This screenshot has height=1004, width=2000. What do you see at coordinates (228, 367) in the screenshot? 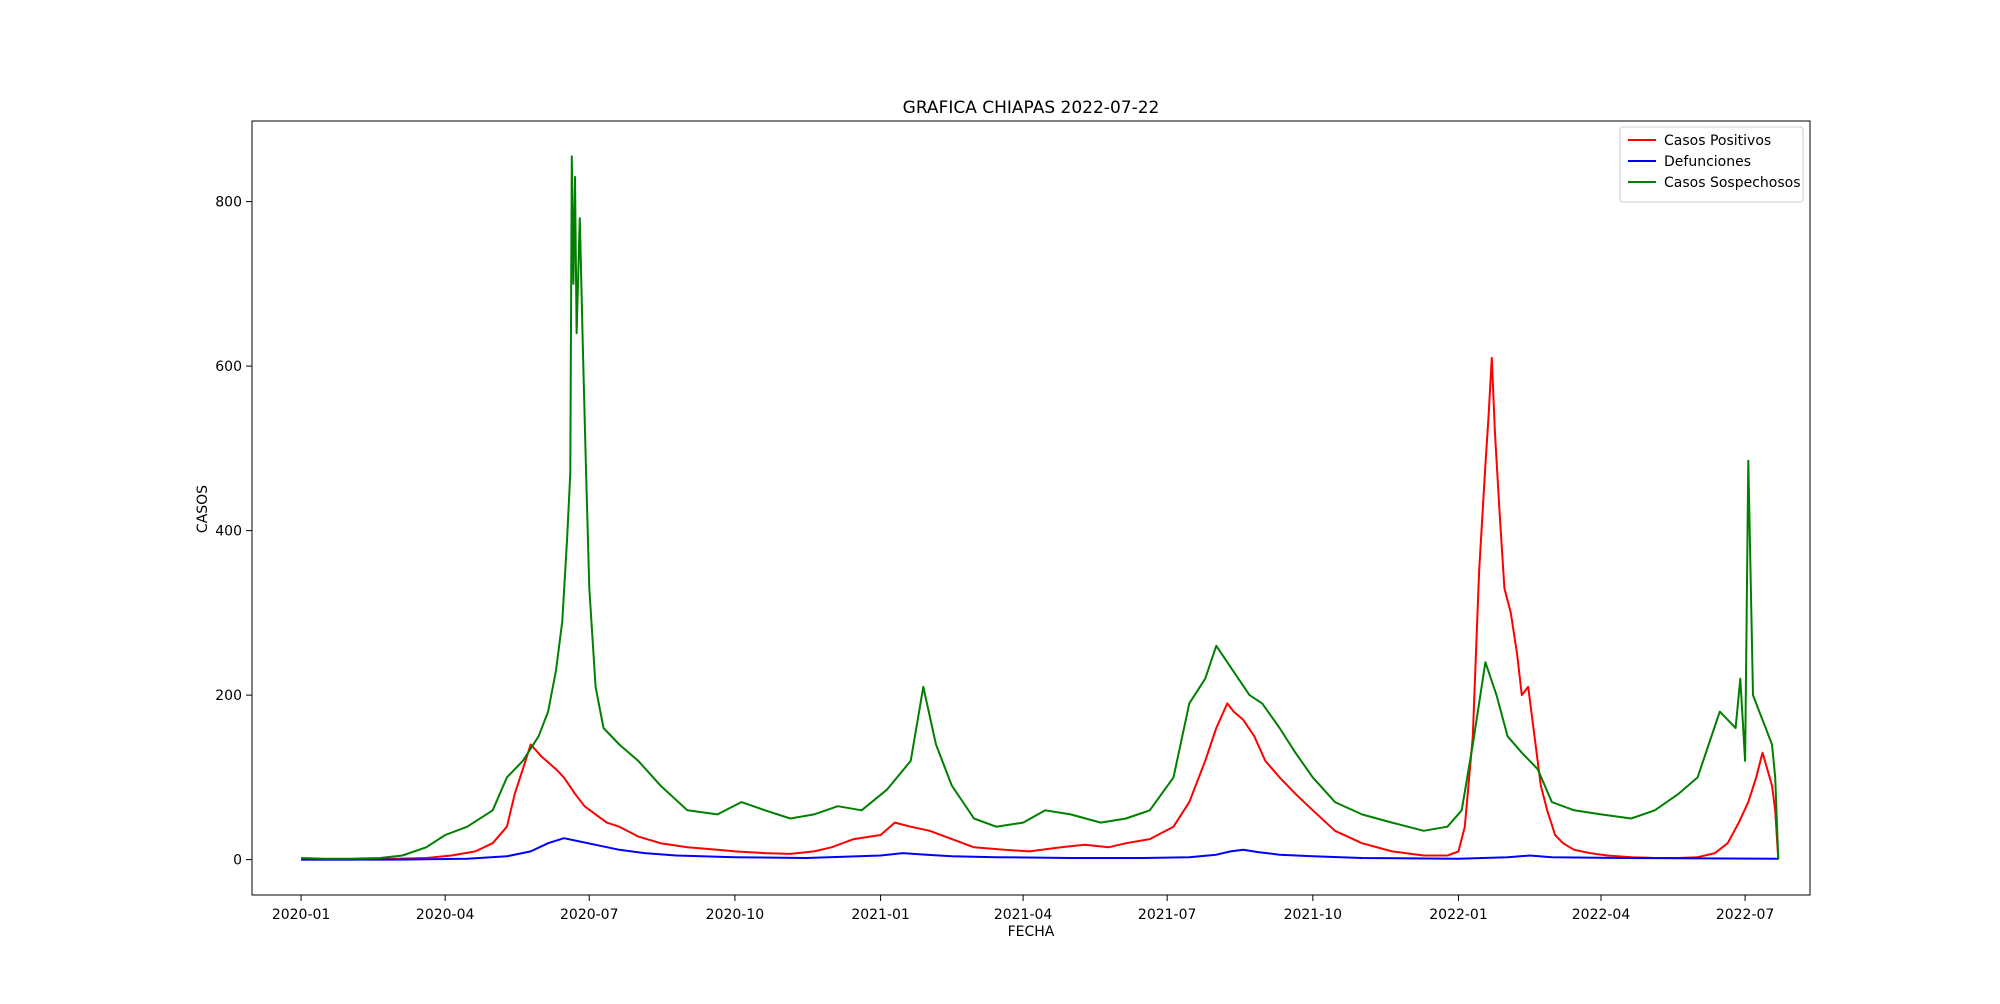
I see `y-tick-label: 600` at bounding box center [228, 367].